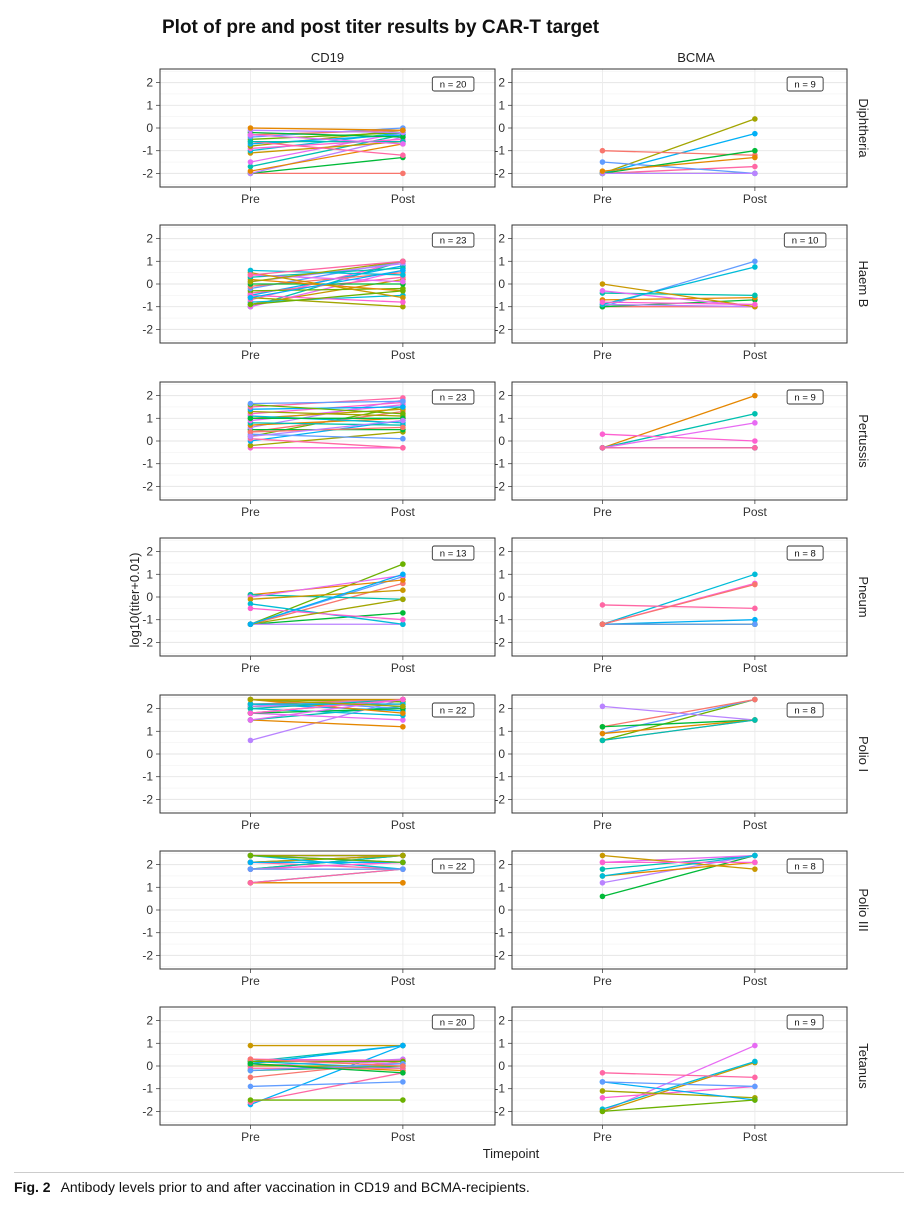  I want to click on row-strip-label-tetanus: Tetanus, so click(863, 1066).